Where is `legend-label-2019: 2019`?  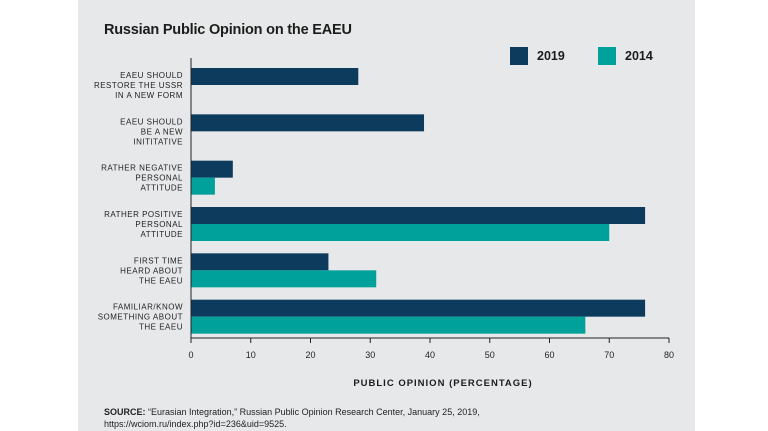
legend-label-2019: 2019 is located at coordinates (551, 56).